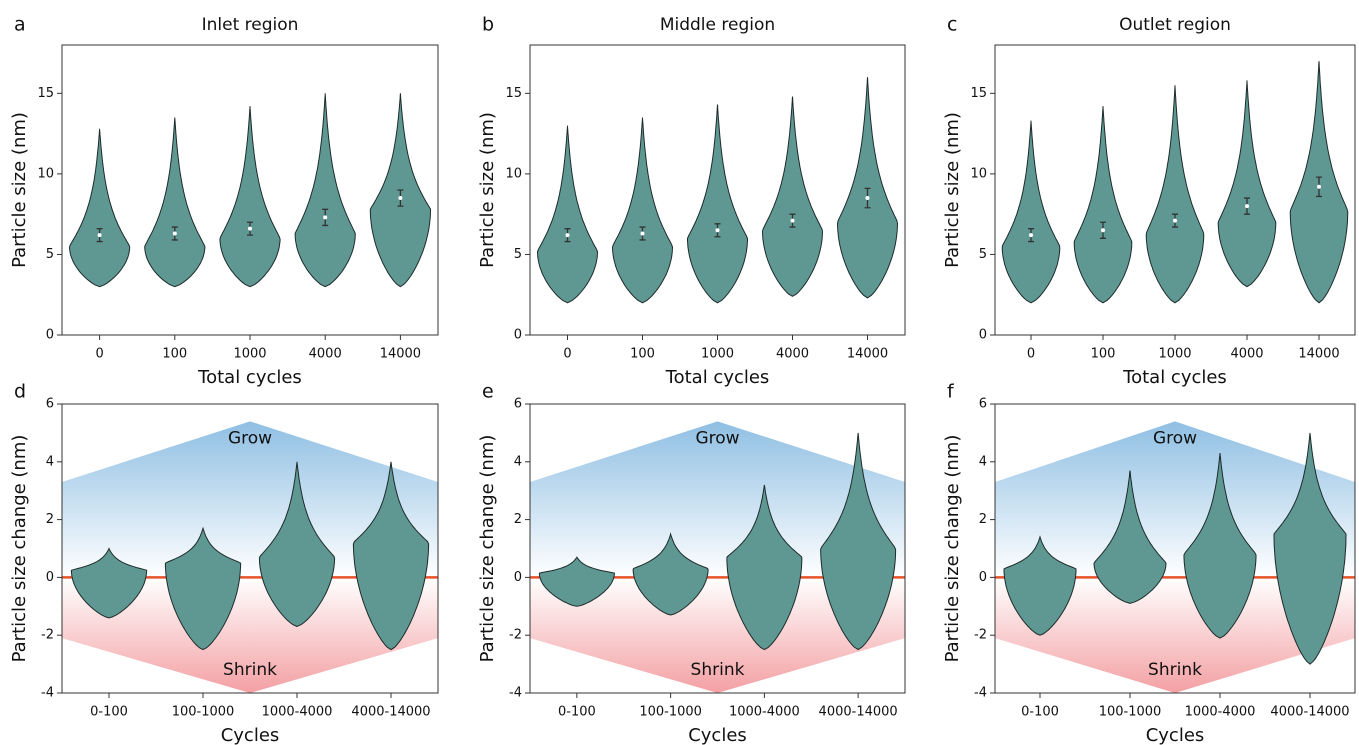  I want to click on panel-letter: c, so click(952, 25).